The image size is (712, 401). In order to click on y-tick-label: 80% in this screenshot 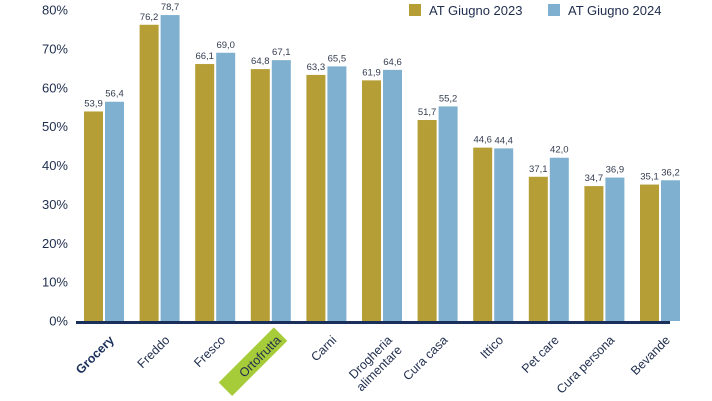, I will do `click(55, 10)`.